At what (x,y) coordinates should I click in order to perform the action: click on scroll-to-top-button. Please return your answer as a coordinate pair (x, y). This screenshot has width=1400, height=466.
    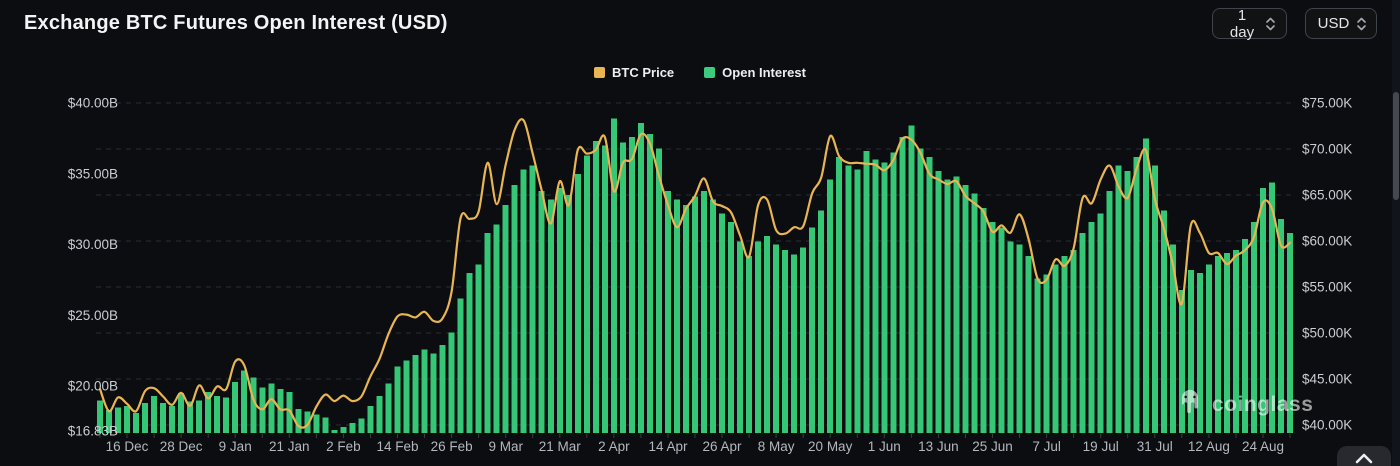
    Looking at the image, I should click on (1364, 456).